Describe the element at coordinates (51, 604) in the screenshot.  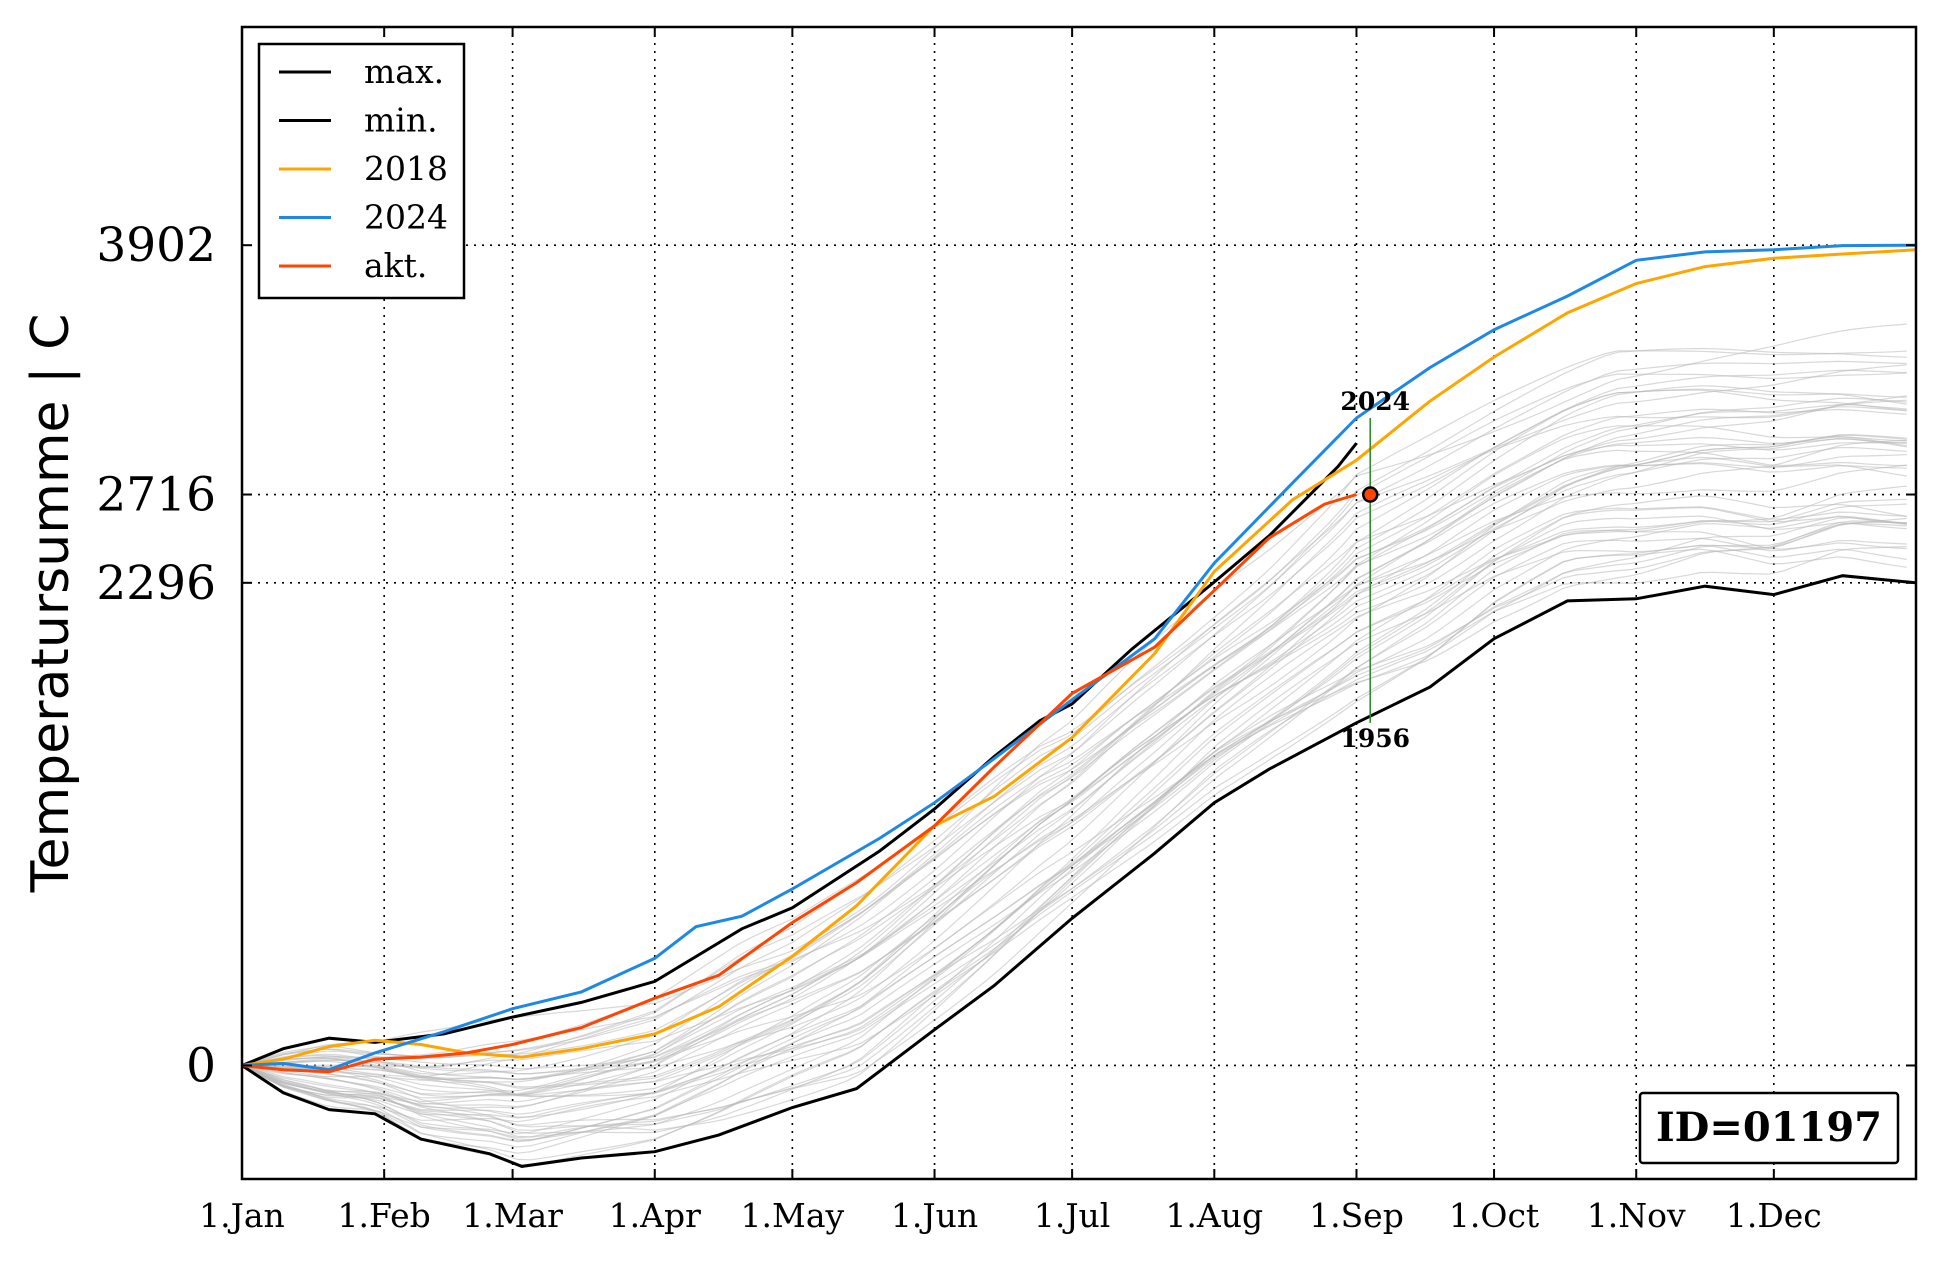
I see `y-axis-label: Temperatursumme | C` at that location.